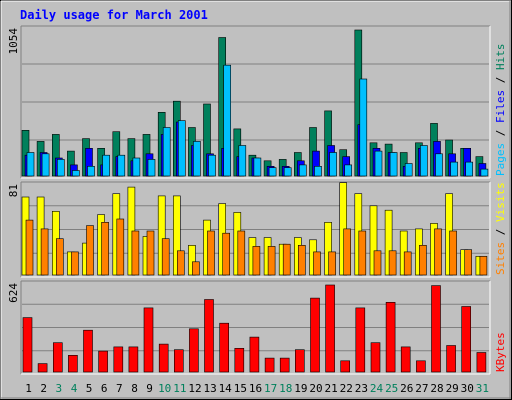 This screenshot has height=400, width=512. Describe the element at coordinates (500, 258) in the screenshot. I see `legend-entry-sites: Sites` at that location.